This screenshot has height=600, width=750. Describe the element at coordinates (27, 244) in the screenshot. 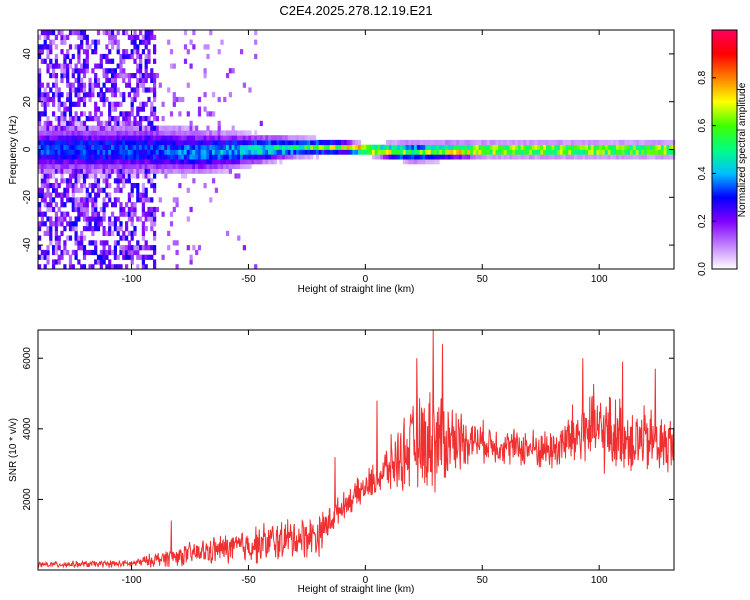

I see `y-tick-label: -40` at that location.